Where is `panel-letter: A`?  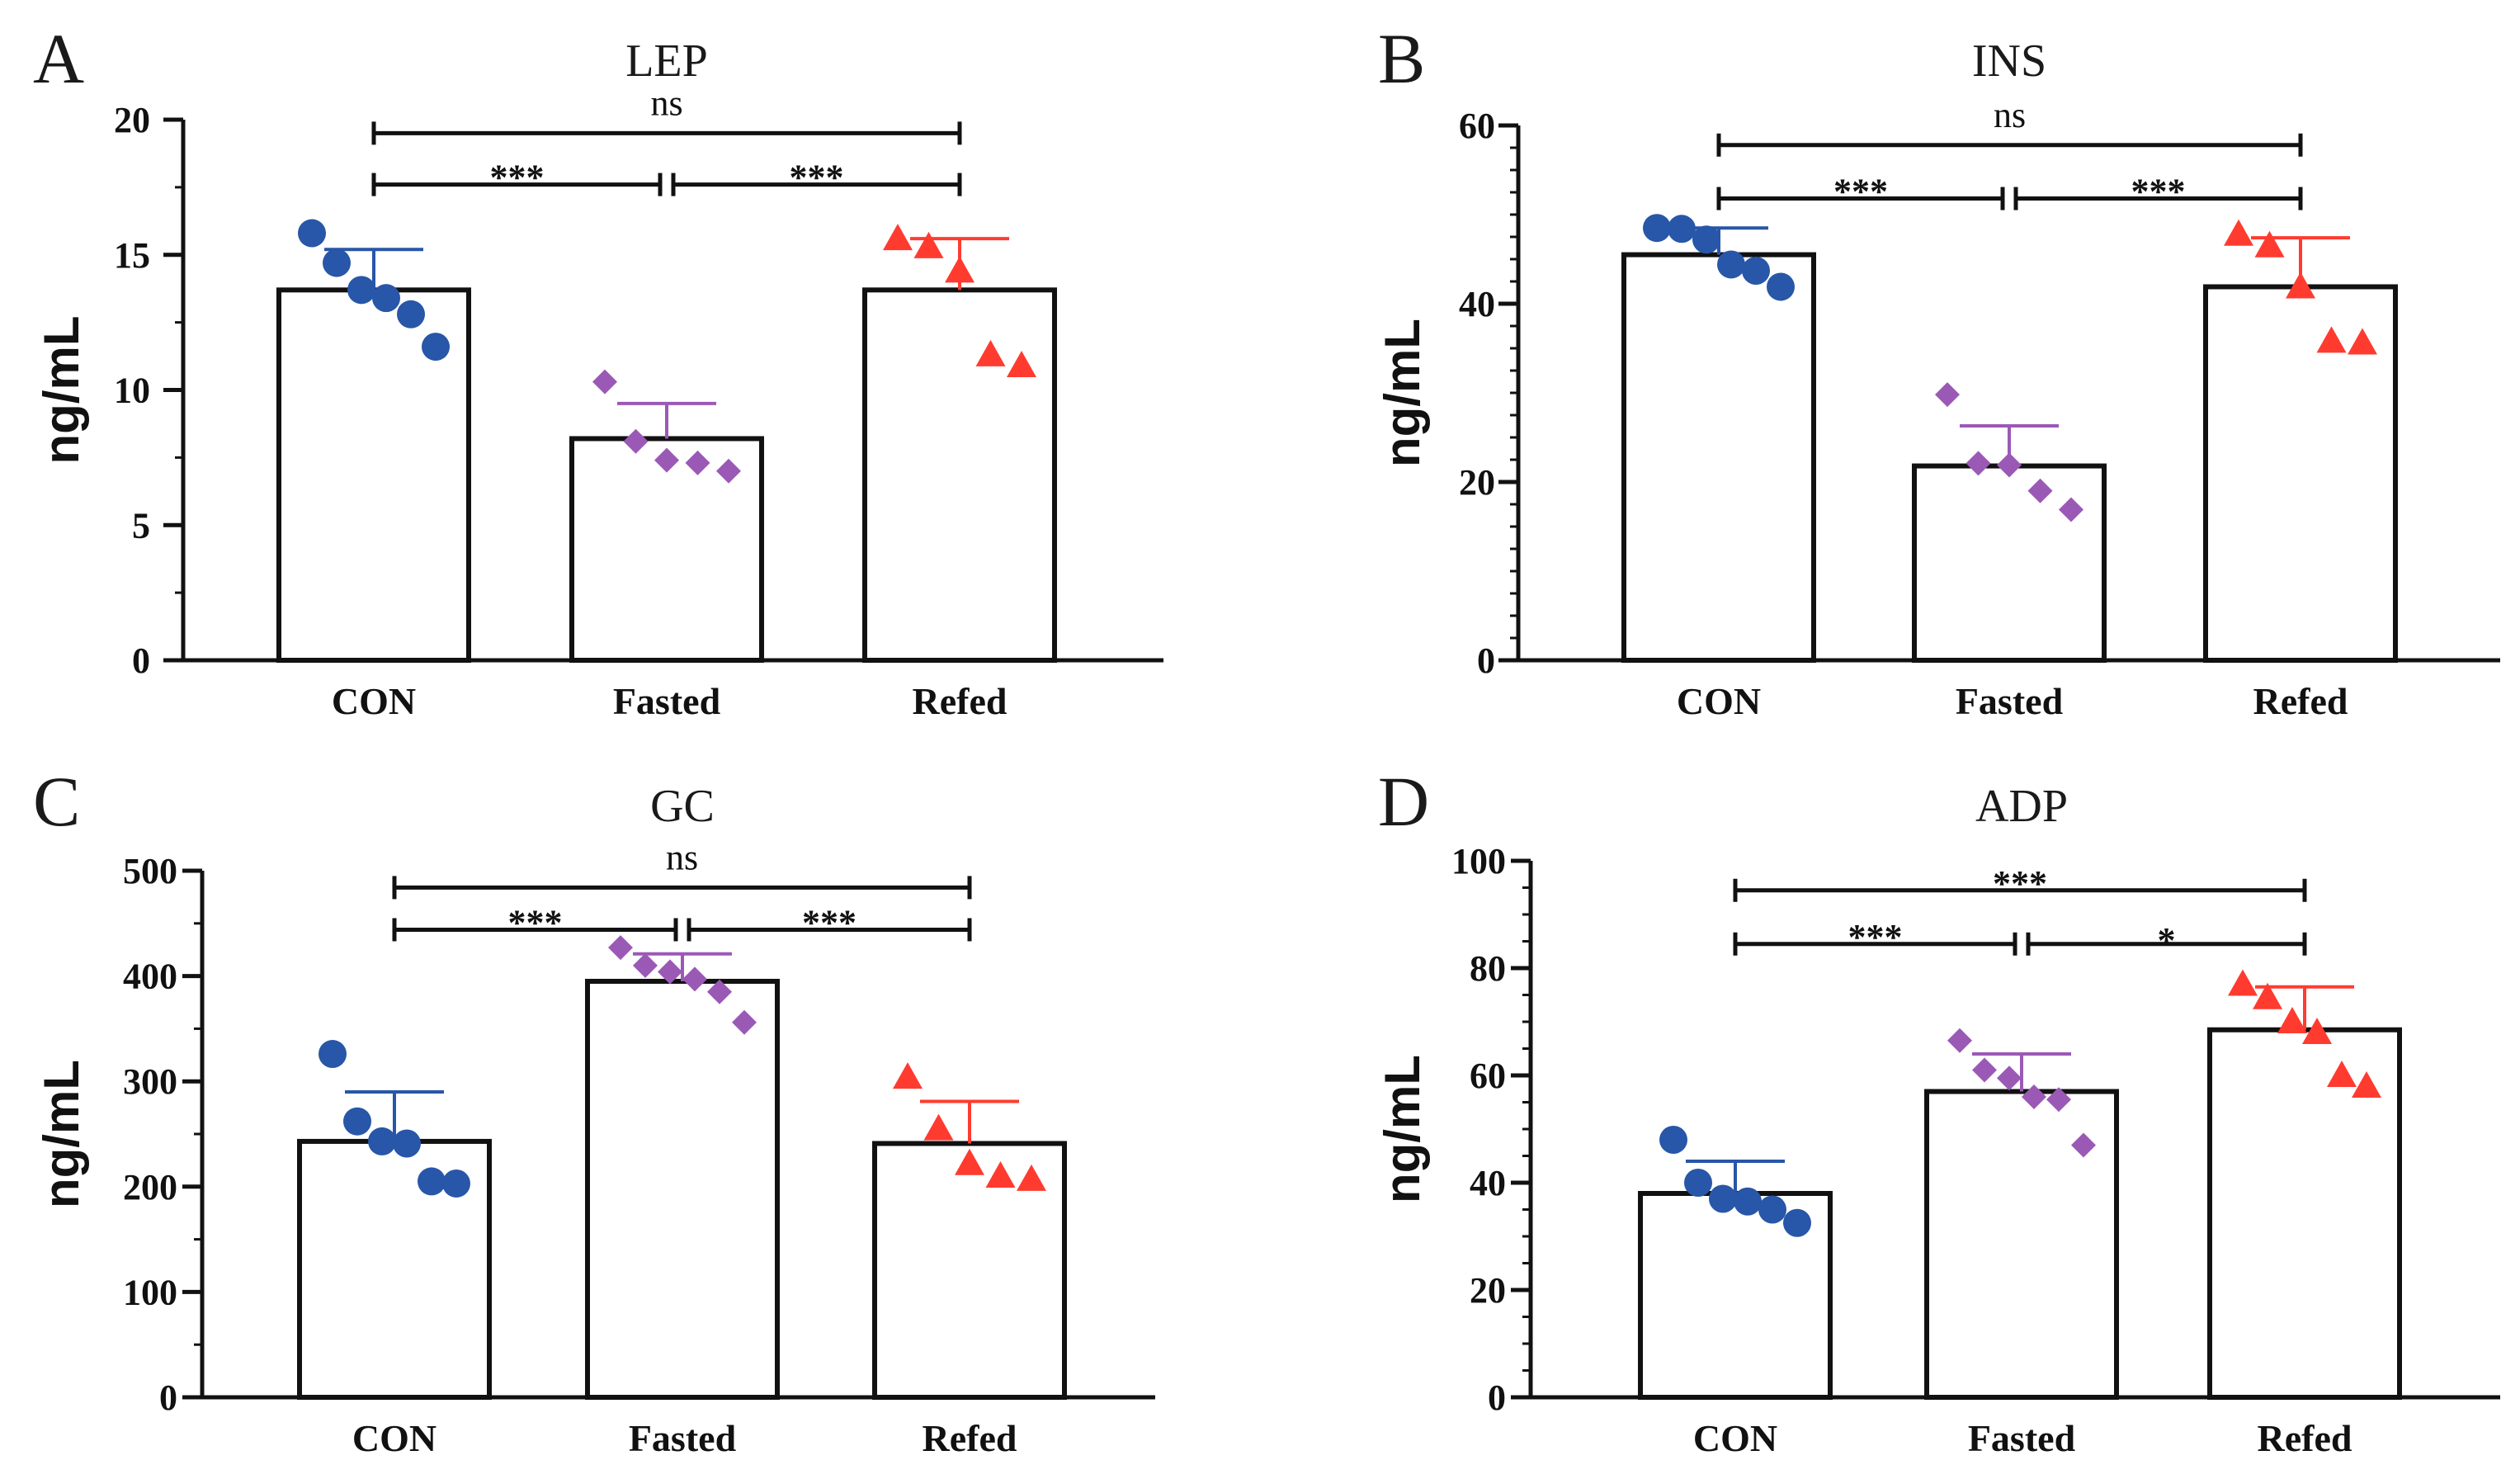
panel-letter: A is located at coordinates (58, 58).